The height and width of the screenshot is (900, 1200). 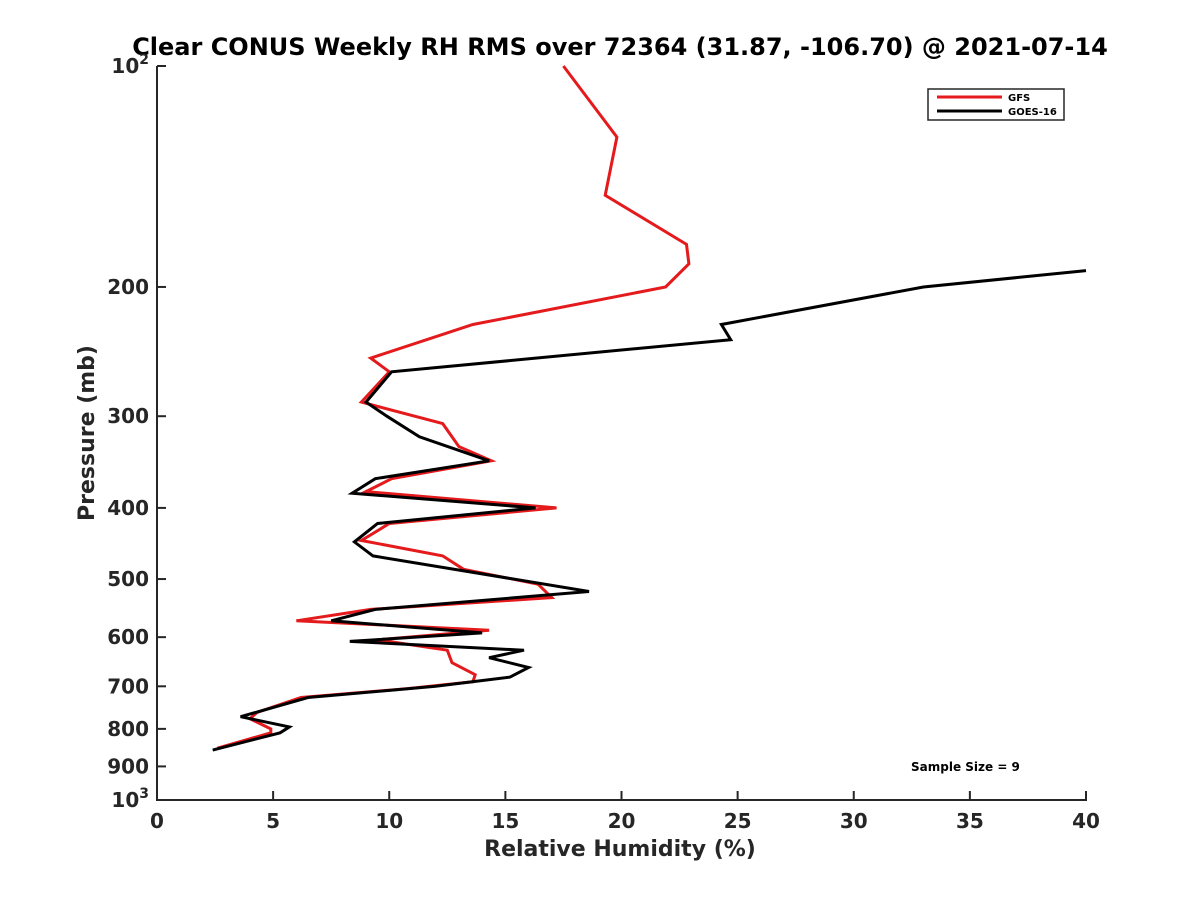 I want to click on x-tick-label: 35, so click(x=970, y=821).